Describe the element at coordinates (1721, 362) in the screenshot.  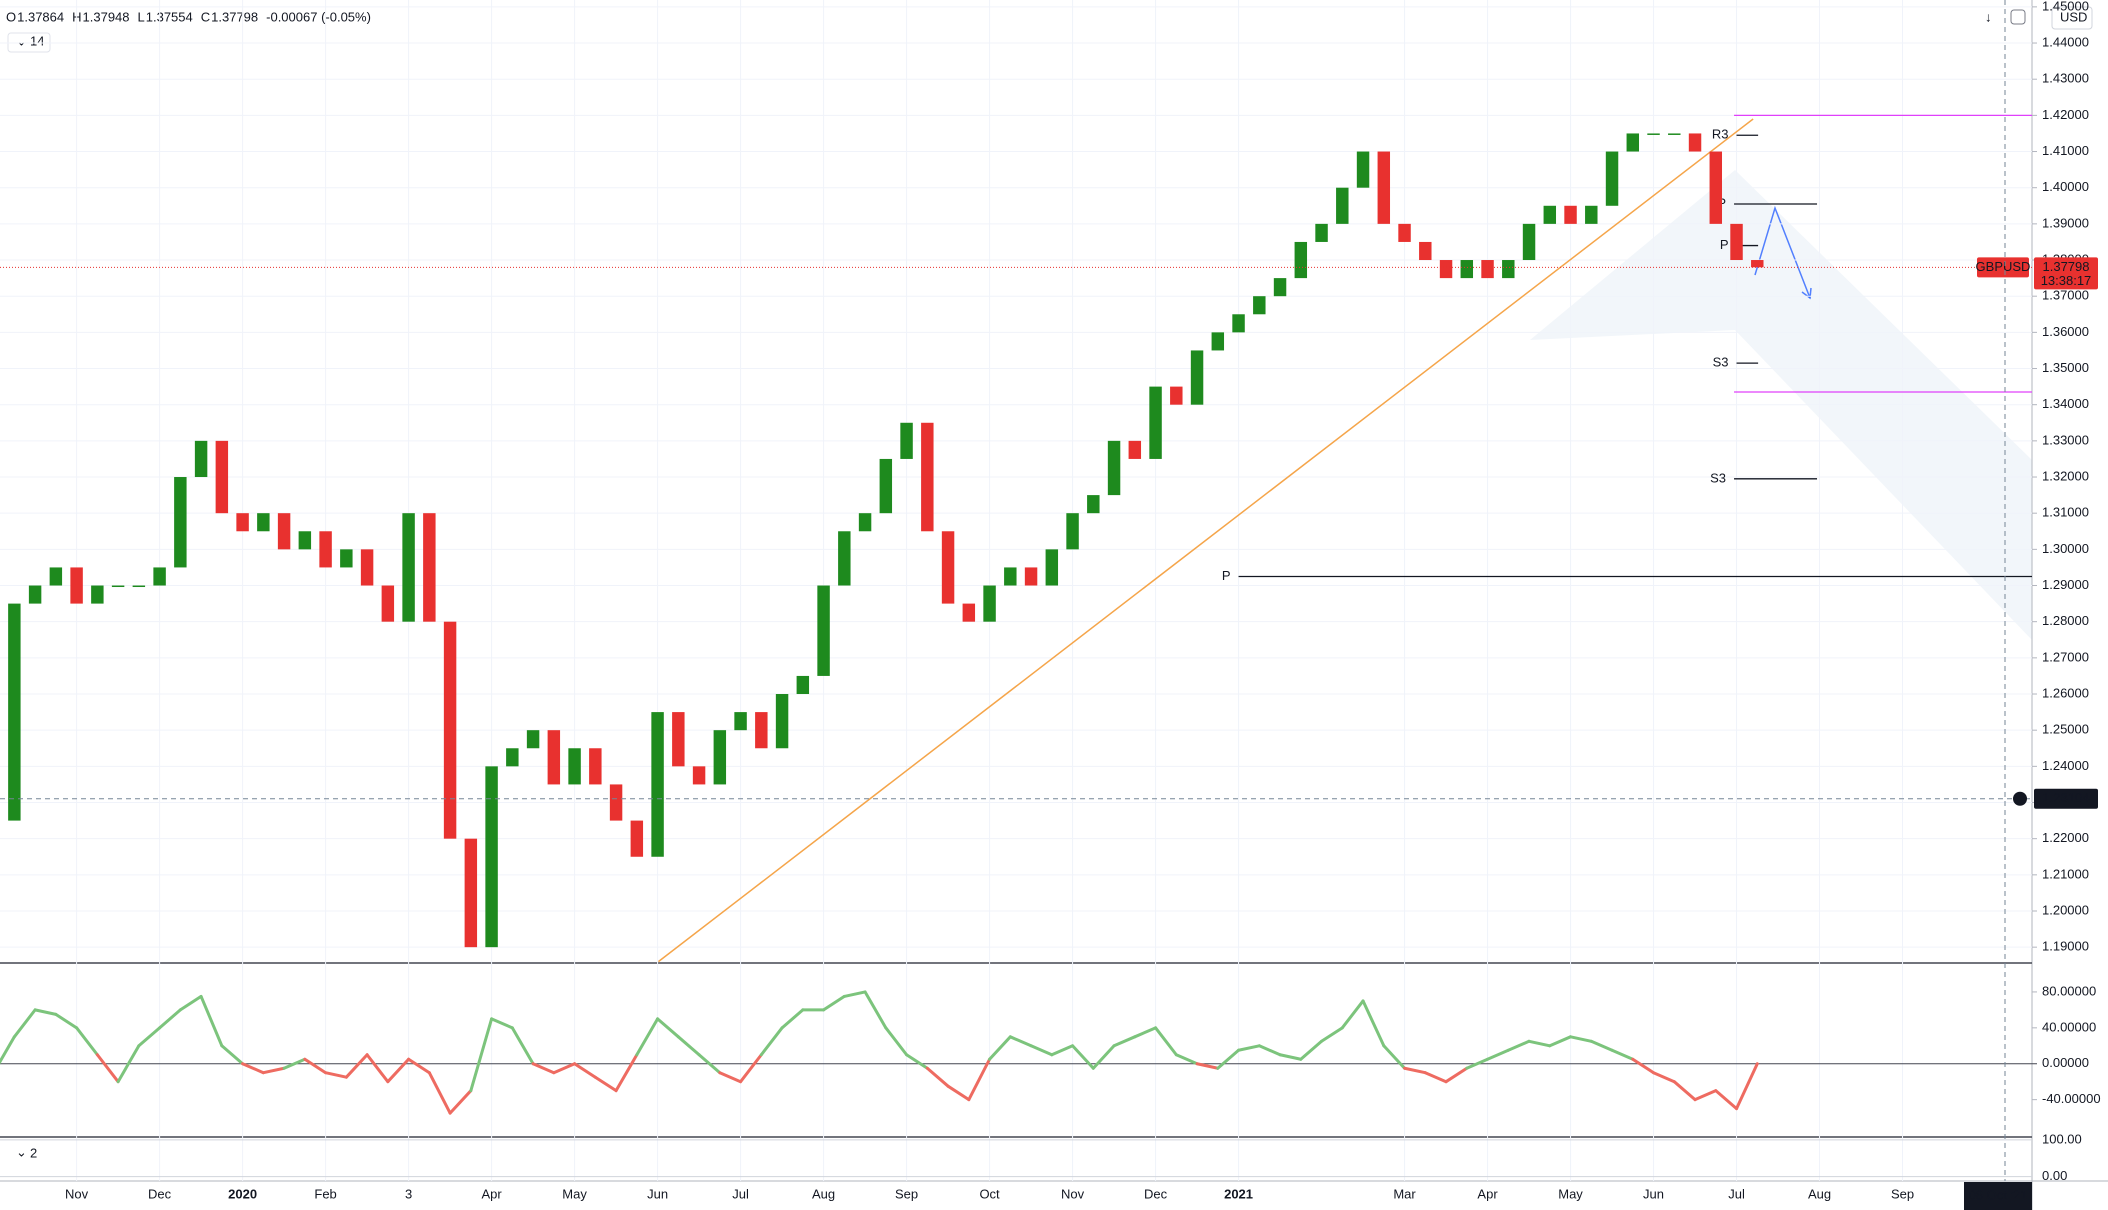
I see `level-label: S3` at that location.